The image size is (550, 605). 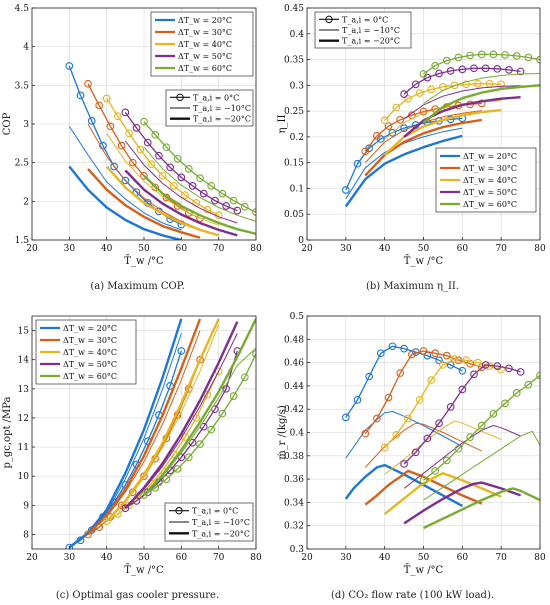 What do you see at coordinates (297, 550) in the screenshot?
I see `y-tick-label: 0.3` at bounding box center [297, 550].